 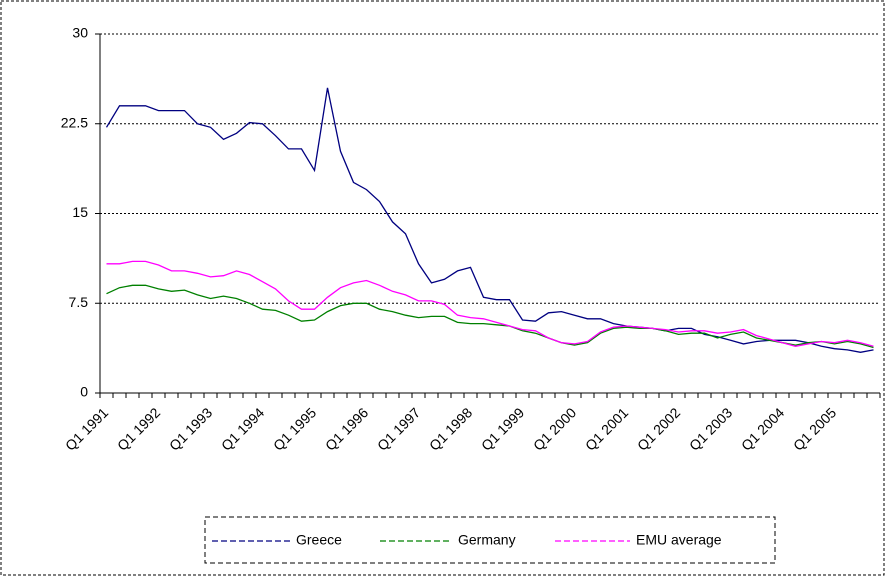 What do you see at coordinates (710, 428) in the screenshot?
I see `x-tick-label: Q1 2003` at bounding box center [710, 428].